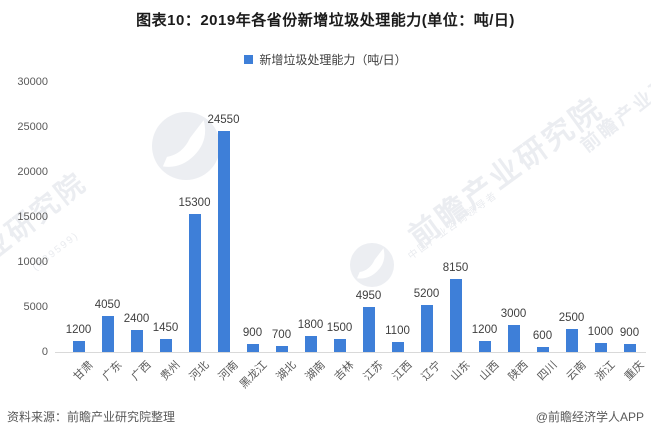 The image size is (651, 440). Describe the element at coordinates (165, 328) in the screenshot. I see `bar-value-label: 1450` at that location.